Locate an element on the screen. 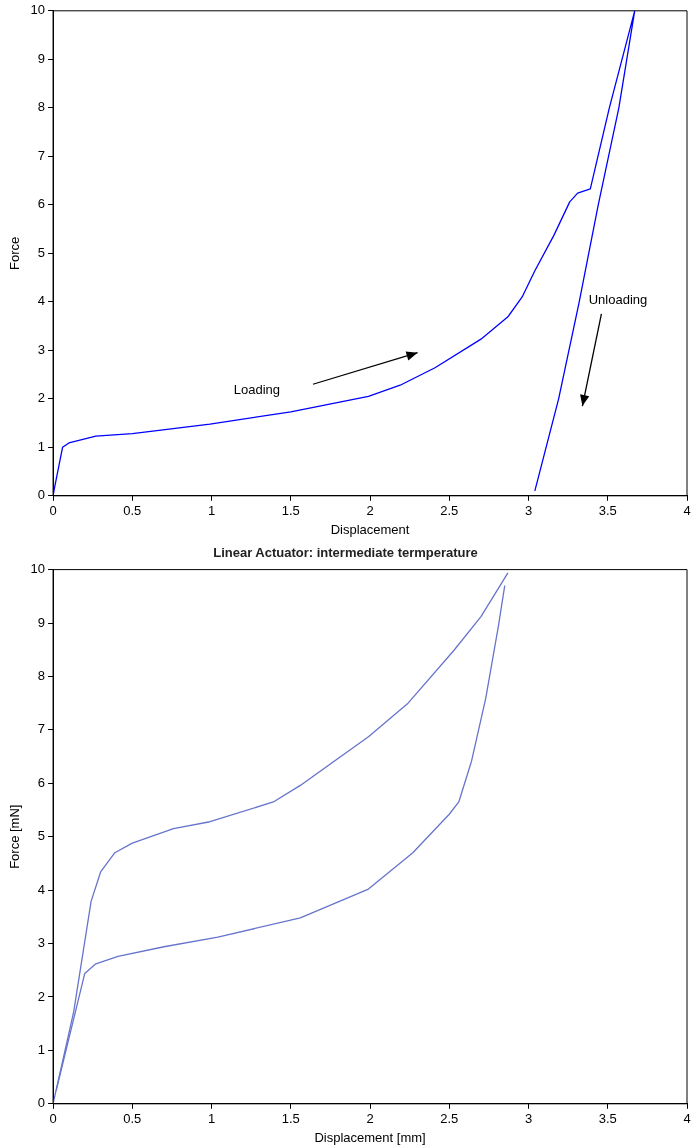  y-axis-title: Force [mN] is located at coordinates (15, 836).